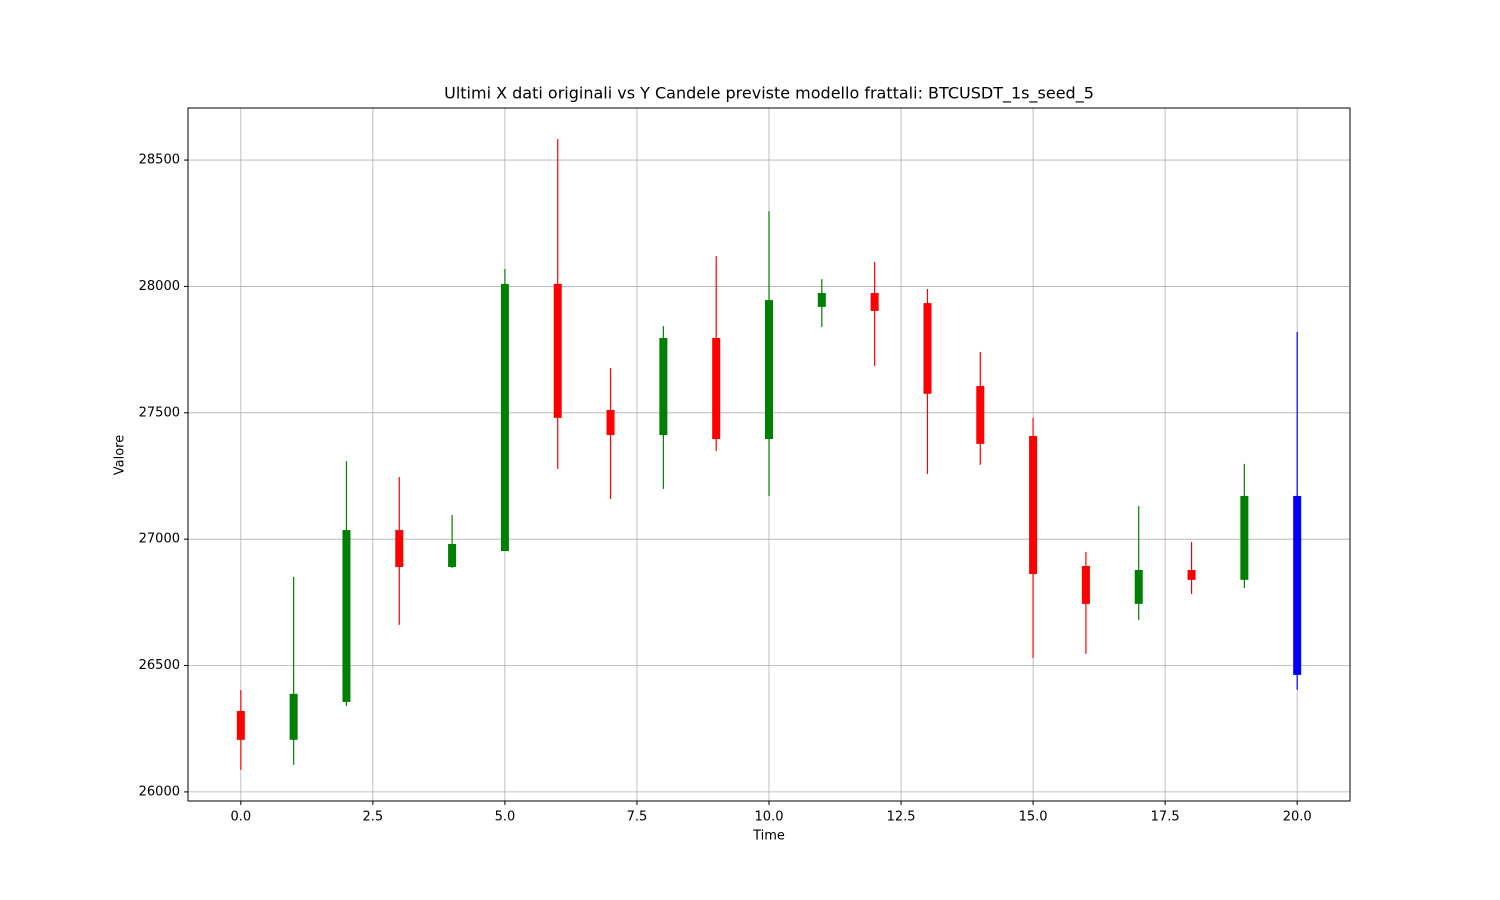 The image size is (1500, 900). Describe the element at coordinates (120, 455) in the screenshot. I see `y-axis-label: Valore` at that location.